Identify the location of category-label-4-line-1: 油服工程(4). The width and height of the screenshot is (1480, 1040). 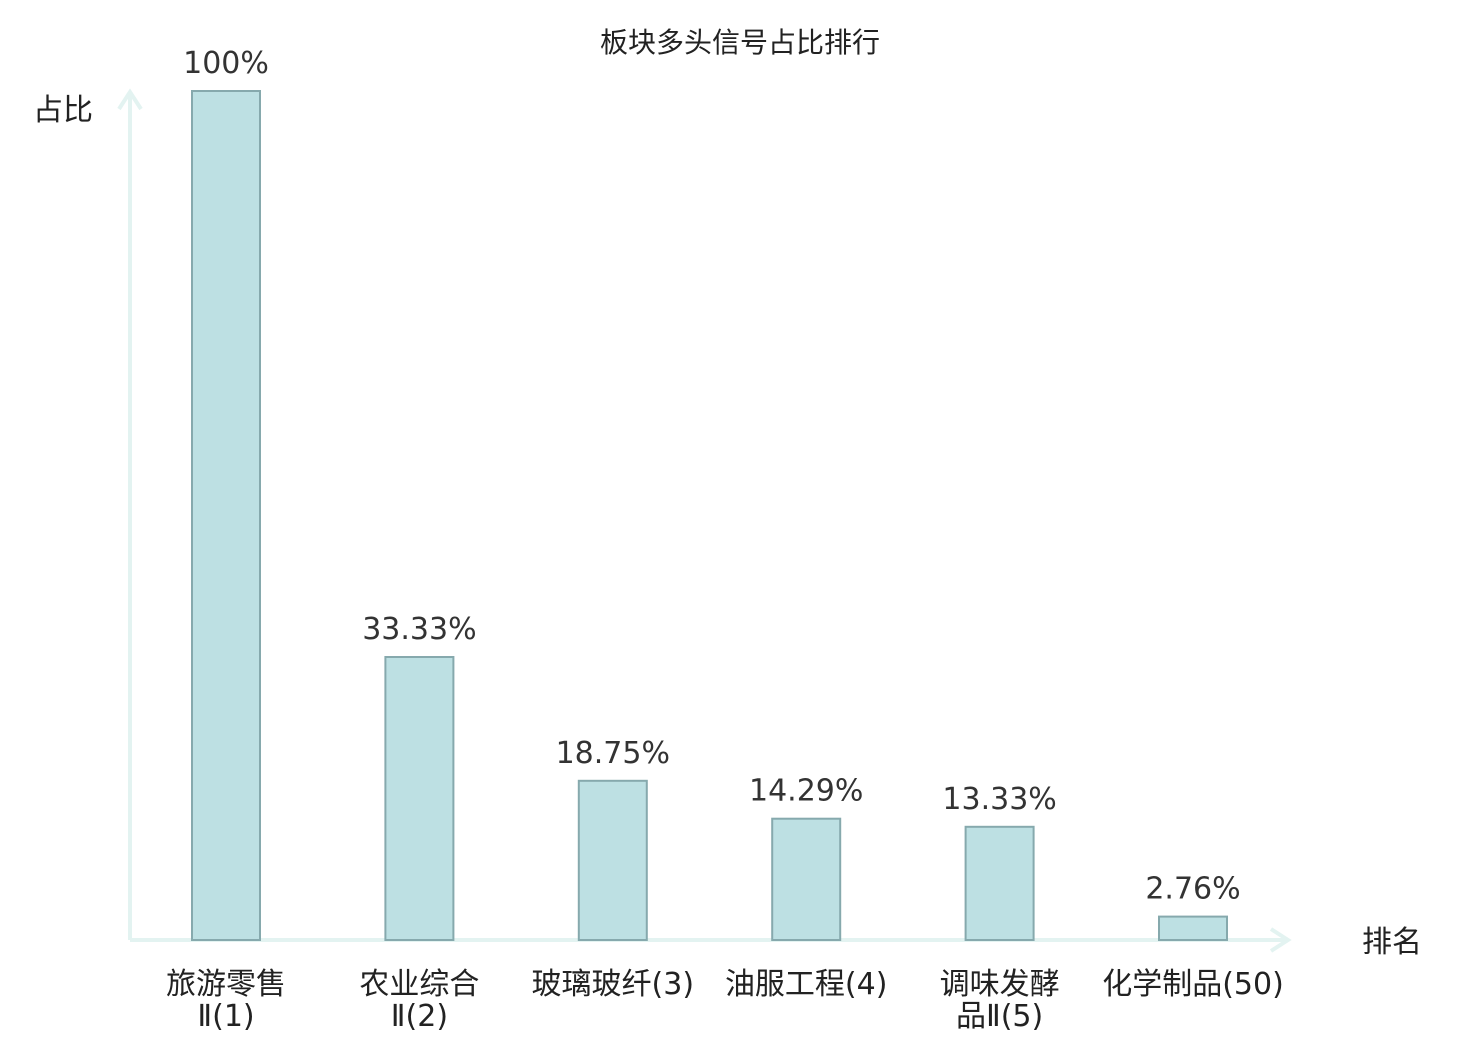
(806, 984).